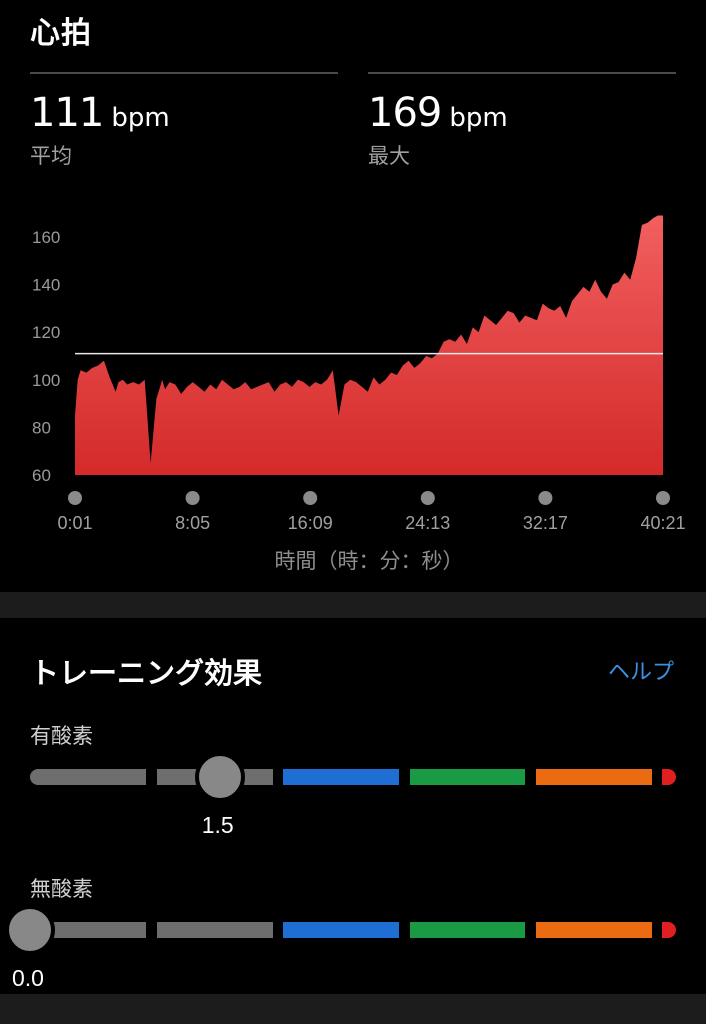 Image resolution: width=706 pixels, height=1024 pixels. What do you see at coordinates (51, 156) in the screenshot?
I see `avg-heart-rate-label: 平均` at bounding box center [51, 156].